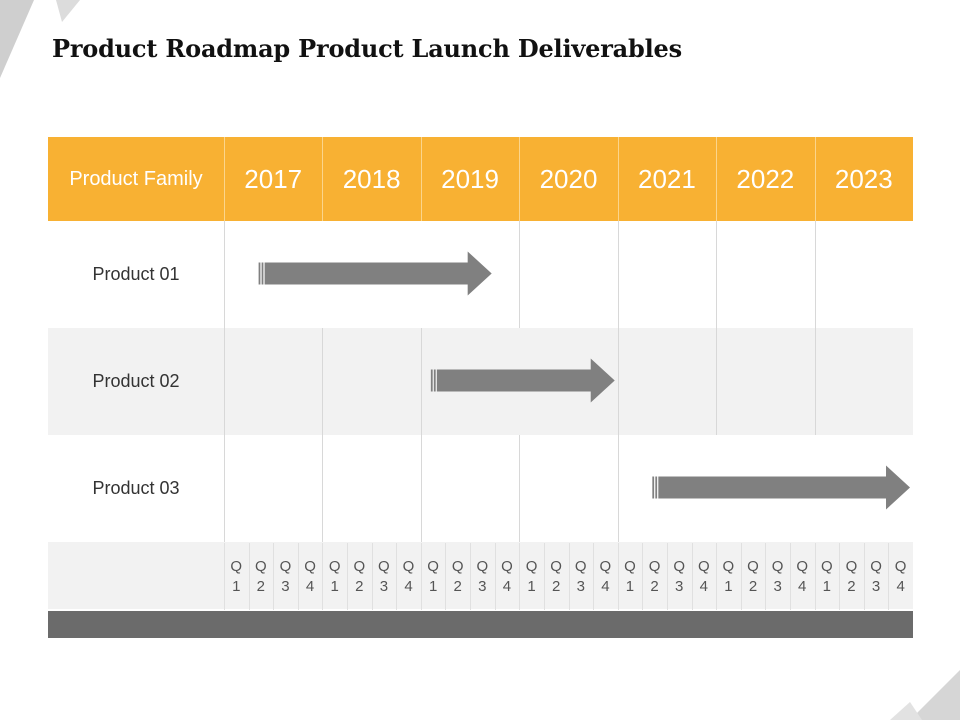  Describe the element at coordinates (273, 179) in the screenshot. I see `year-header-2017: 2017` at that location.